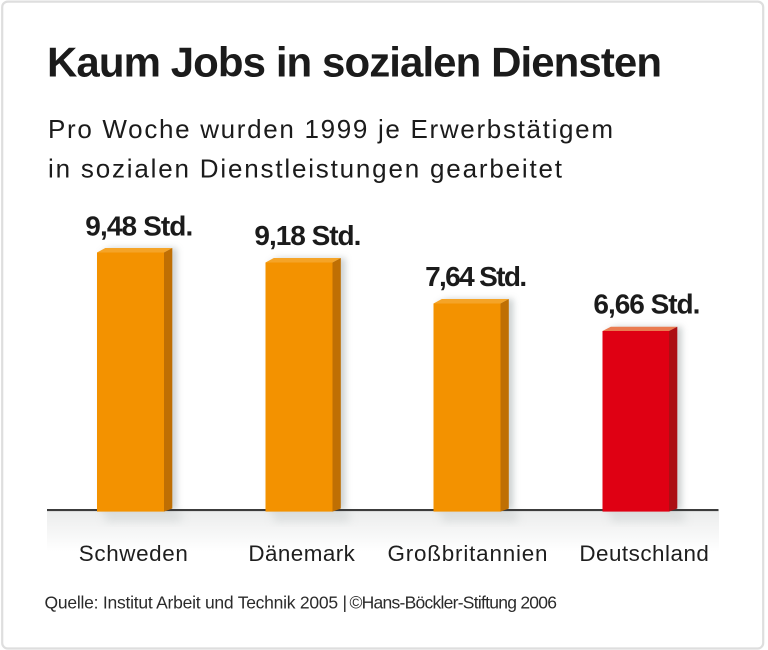 This screenshot has width=768, height=650. Describe the element at coordinates (139, 226) in the screenshot. I see `svg-text: 9,48 Std.` at that location.